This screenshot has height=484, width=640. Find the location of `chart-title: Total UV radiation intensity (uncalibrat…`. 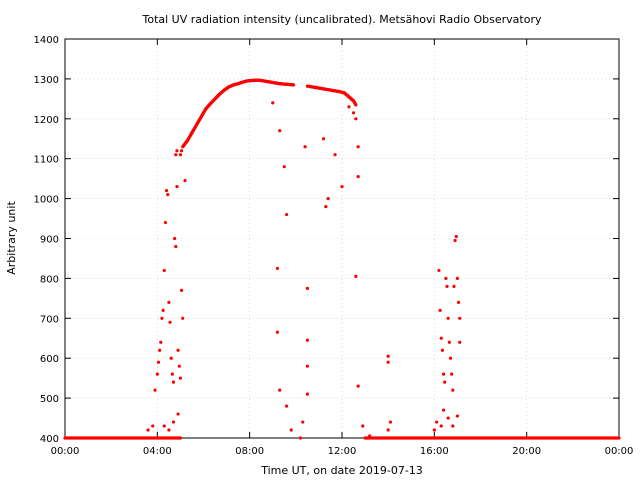

chart-title: Total UV radiation intensity (uncalibrat… is located at coordinates (342, 19).